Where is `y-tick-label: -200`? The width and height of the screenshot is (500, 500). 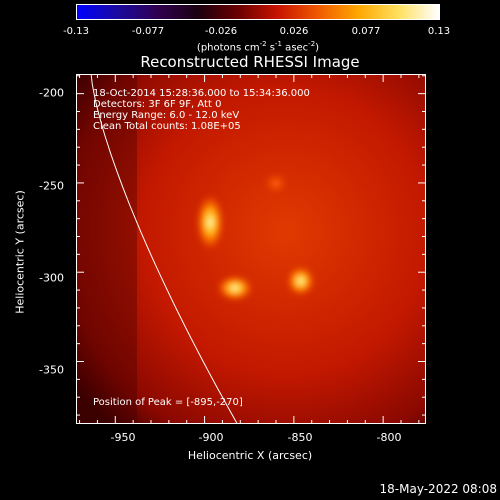
y-tick-label: -200 is located at coordinates (51, 93).